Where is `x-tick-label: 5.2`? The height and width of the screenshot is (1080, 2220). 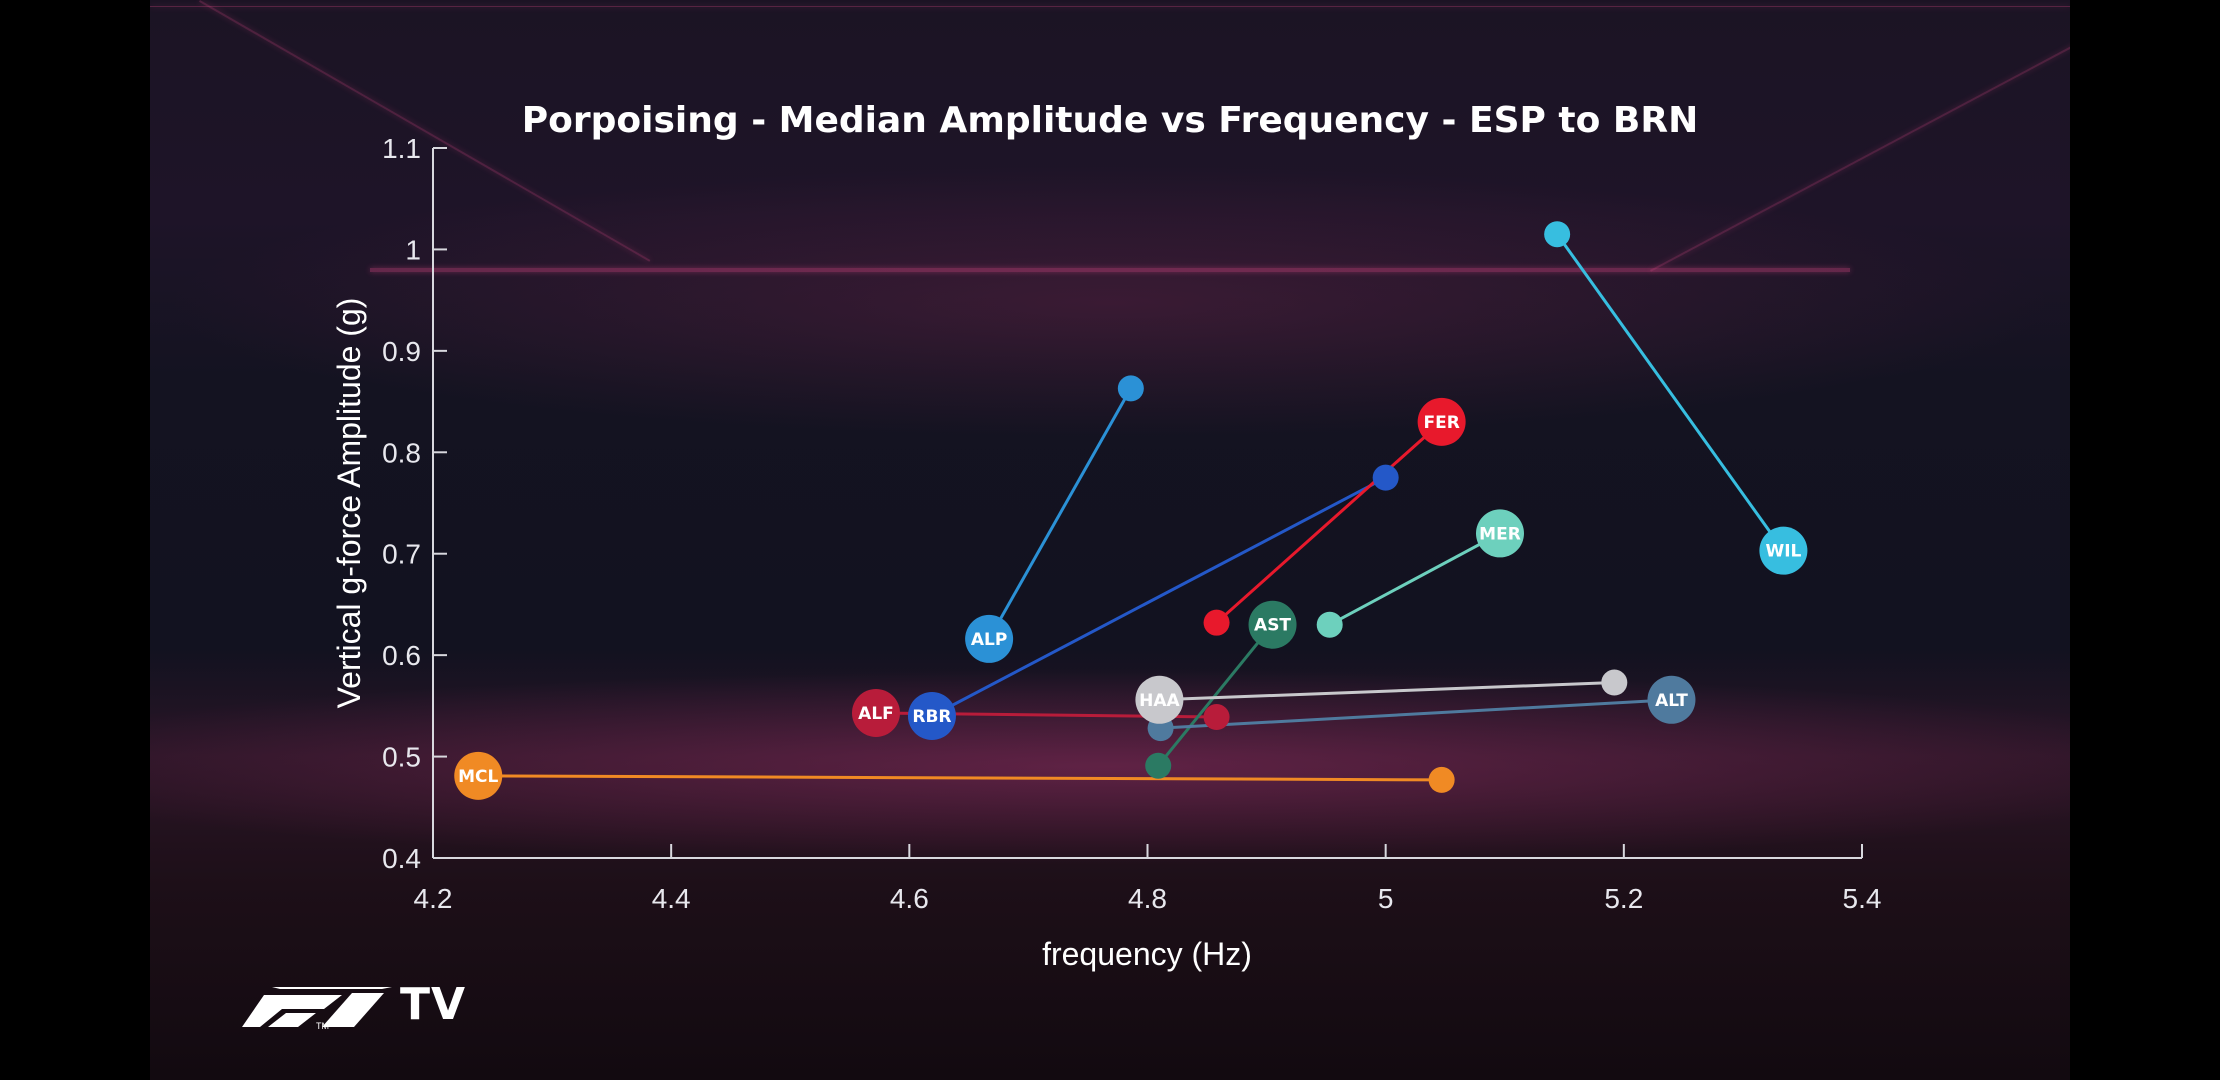
x-tick-label: 5.2 is located at coordinates (1623, 898).